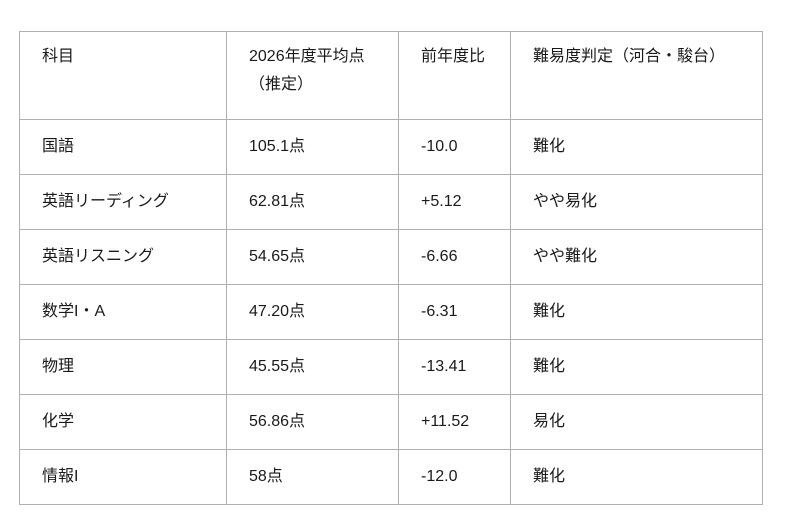  Describe the element at coordinates (454, 147) in the screenshot. I see `cell-yoy: -10.0` at that location.